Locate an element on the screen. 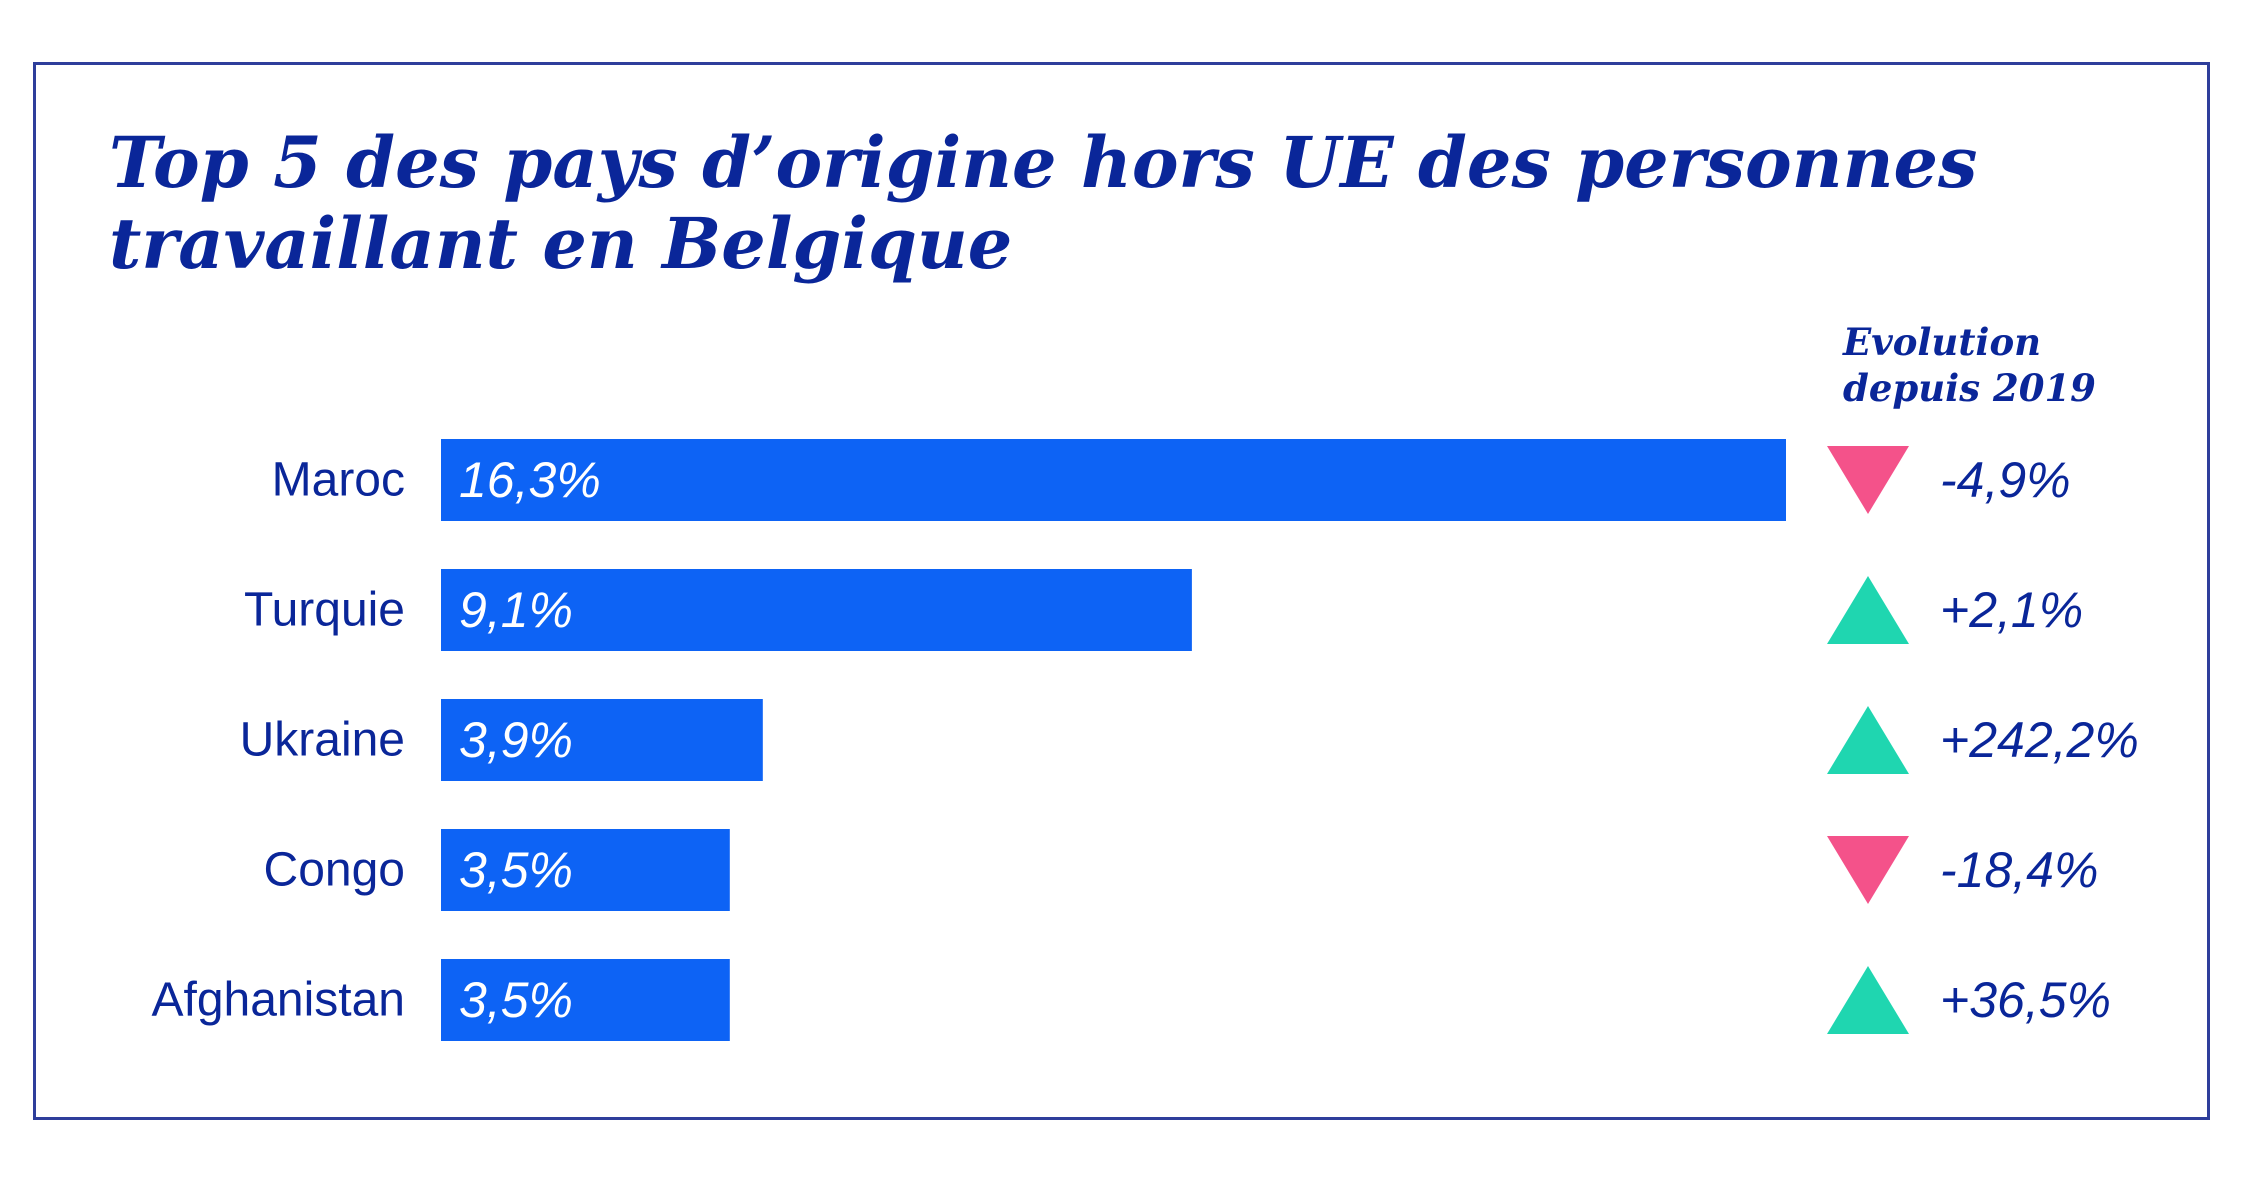 This screenshot has width=2244, height=1181. bar-congo is located at coordinates (585, 870).